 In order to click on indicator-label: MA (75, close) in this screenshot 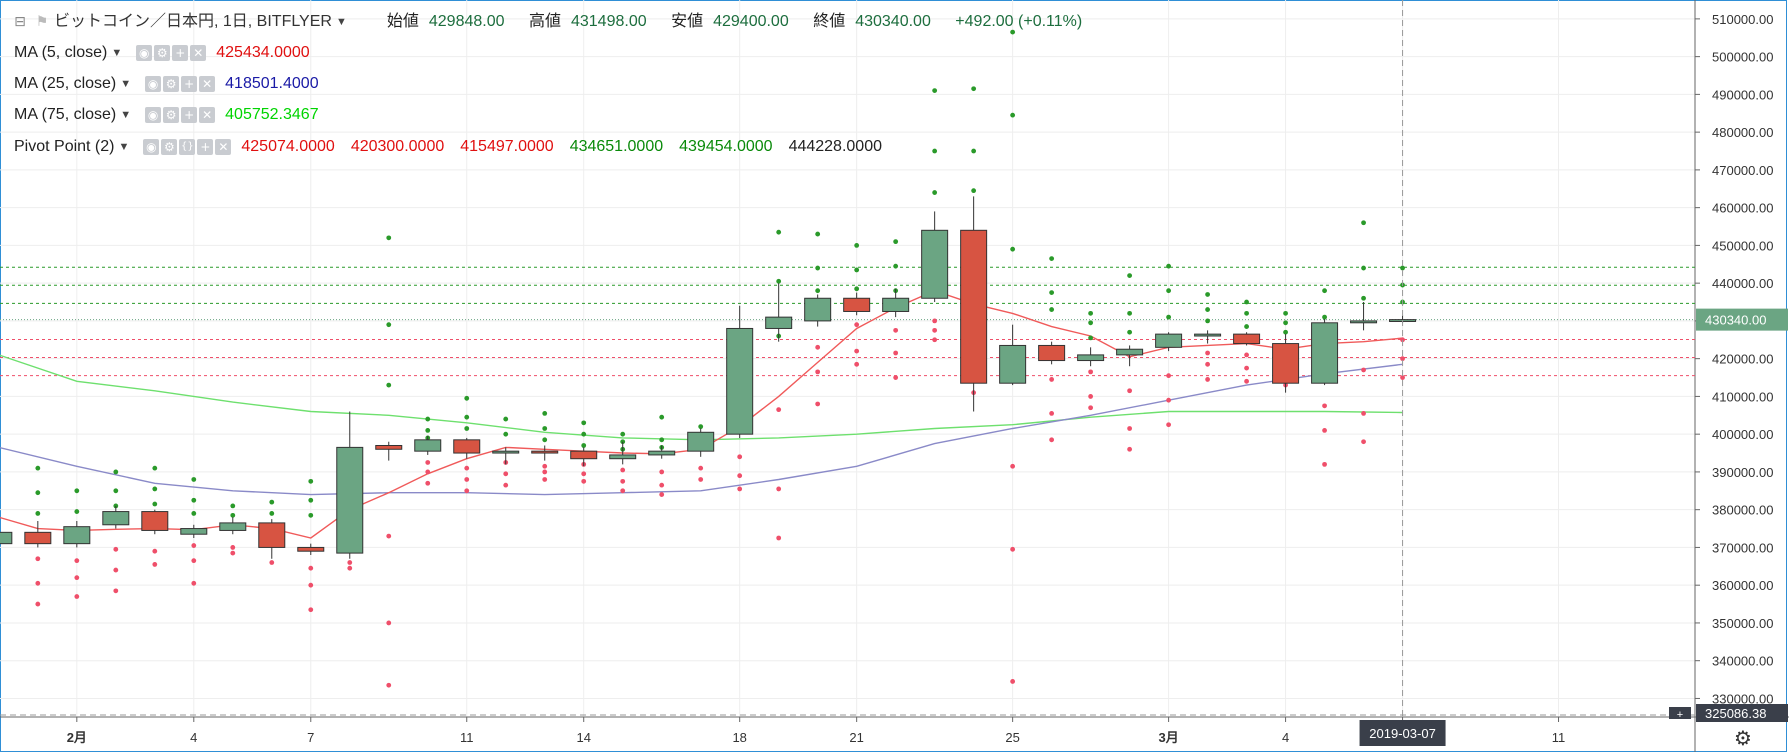, I will do `click(65, 114)`.